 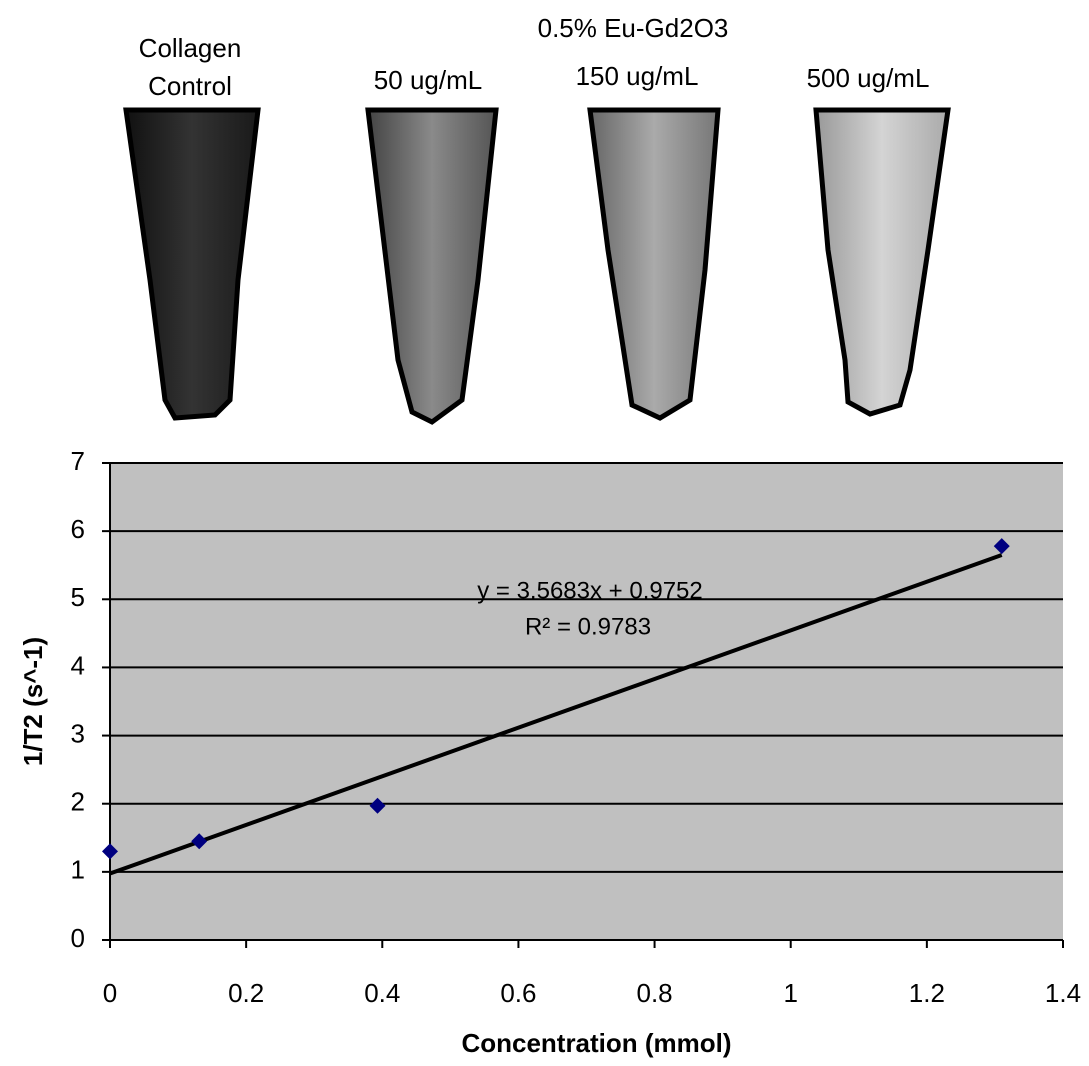 I want to click on y-tick-label: 6, so click(x=78, y=529).